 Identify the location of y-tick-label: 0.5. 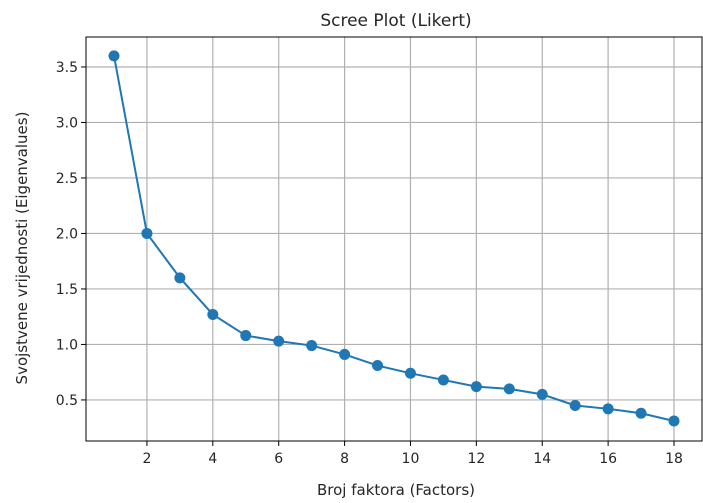
(67, 401).